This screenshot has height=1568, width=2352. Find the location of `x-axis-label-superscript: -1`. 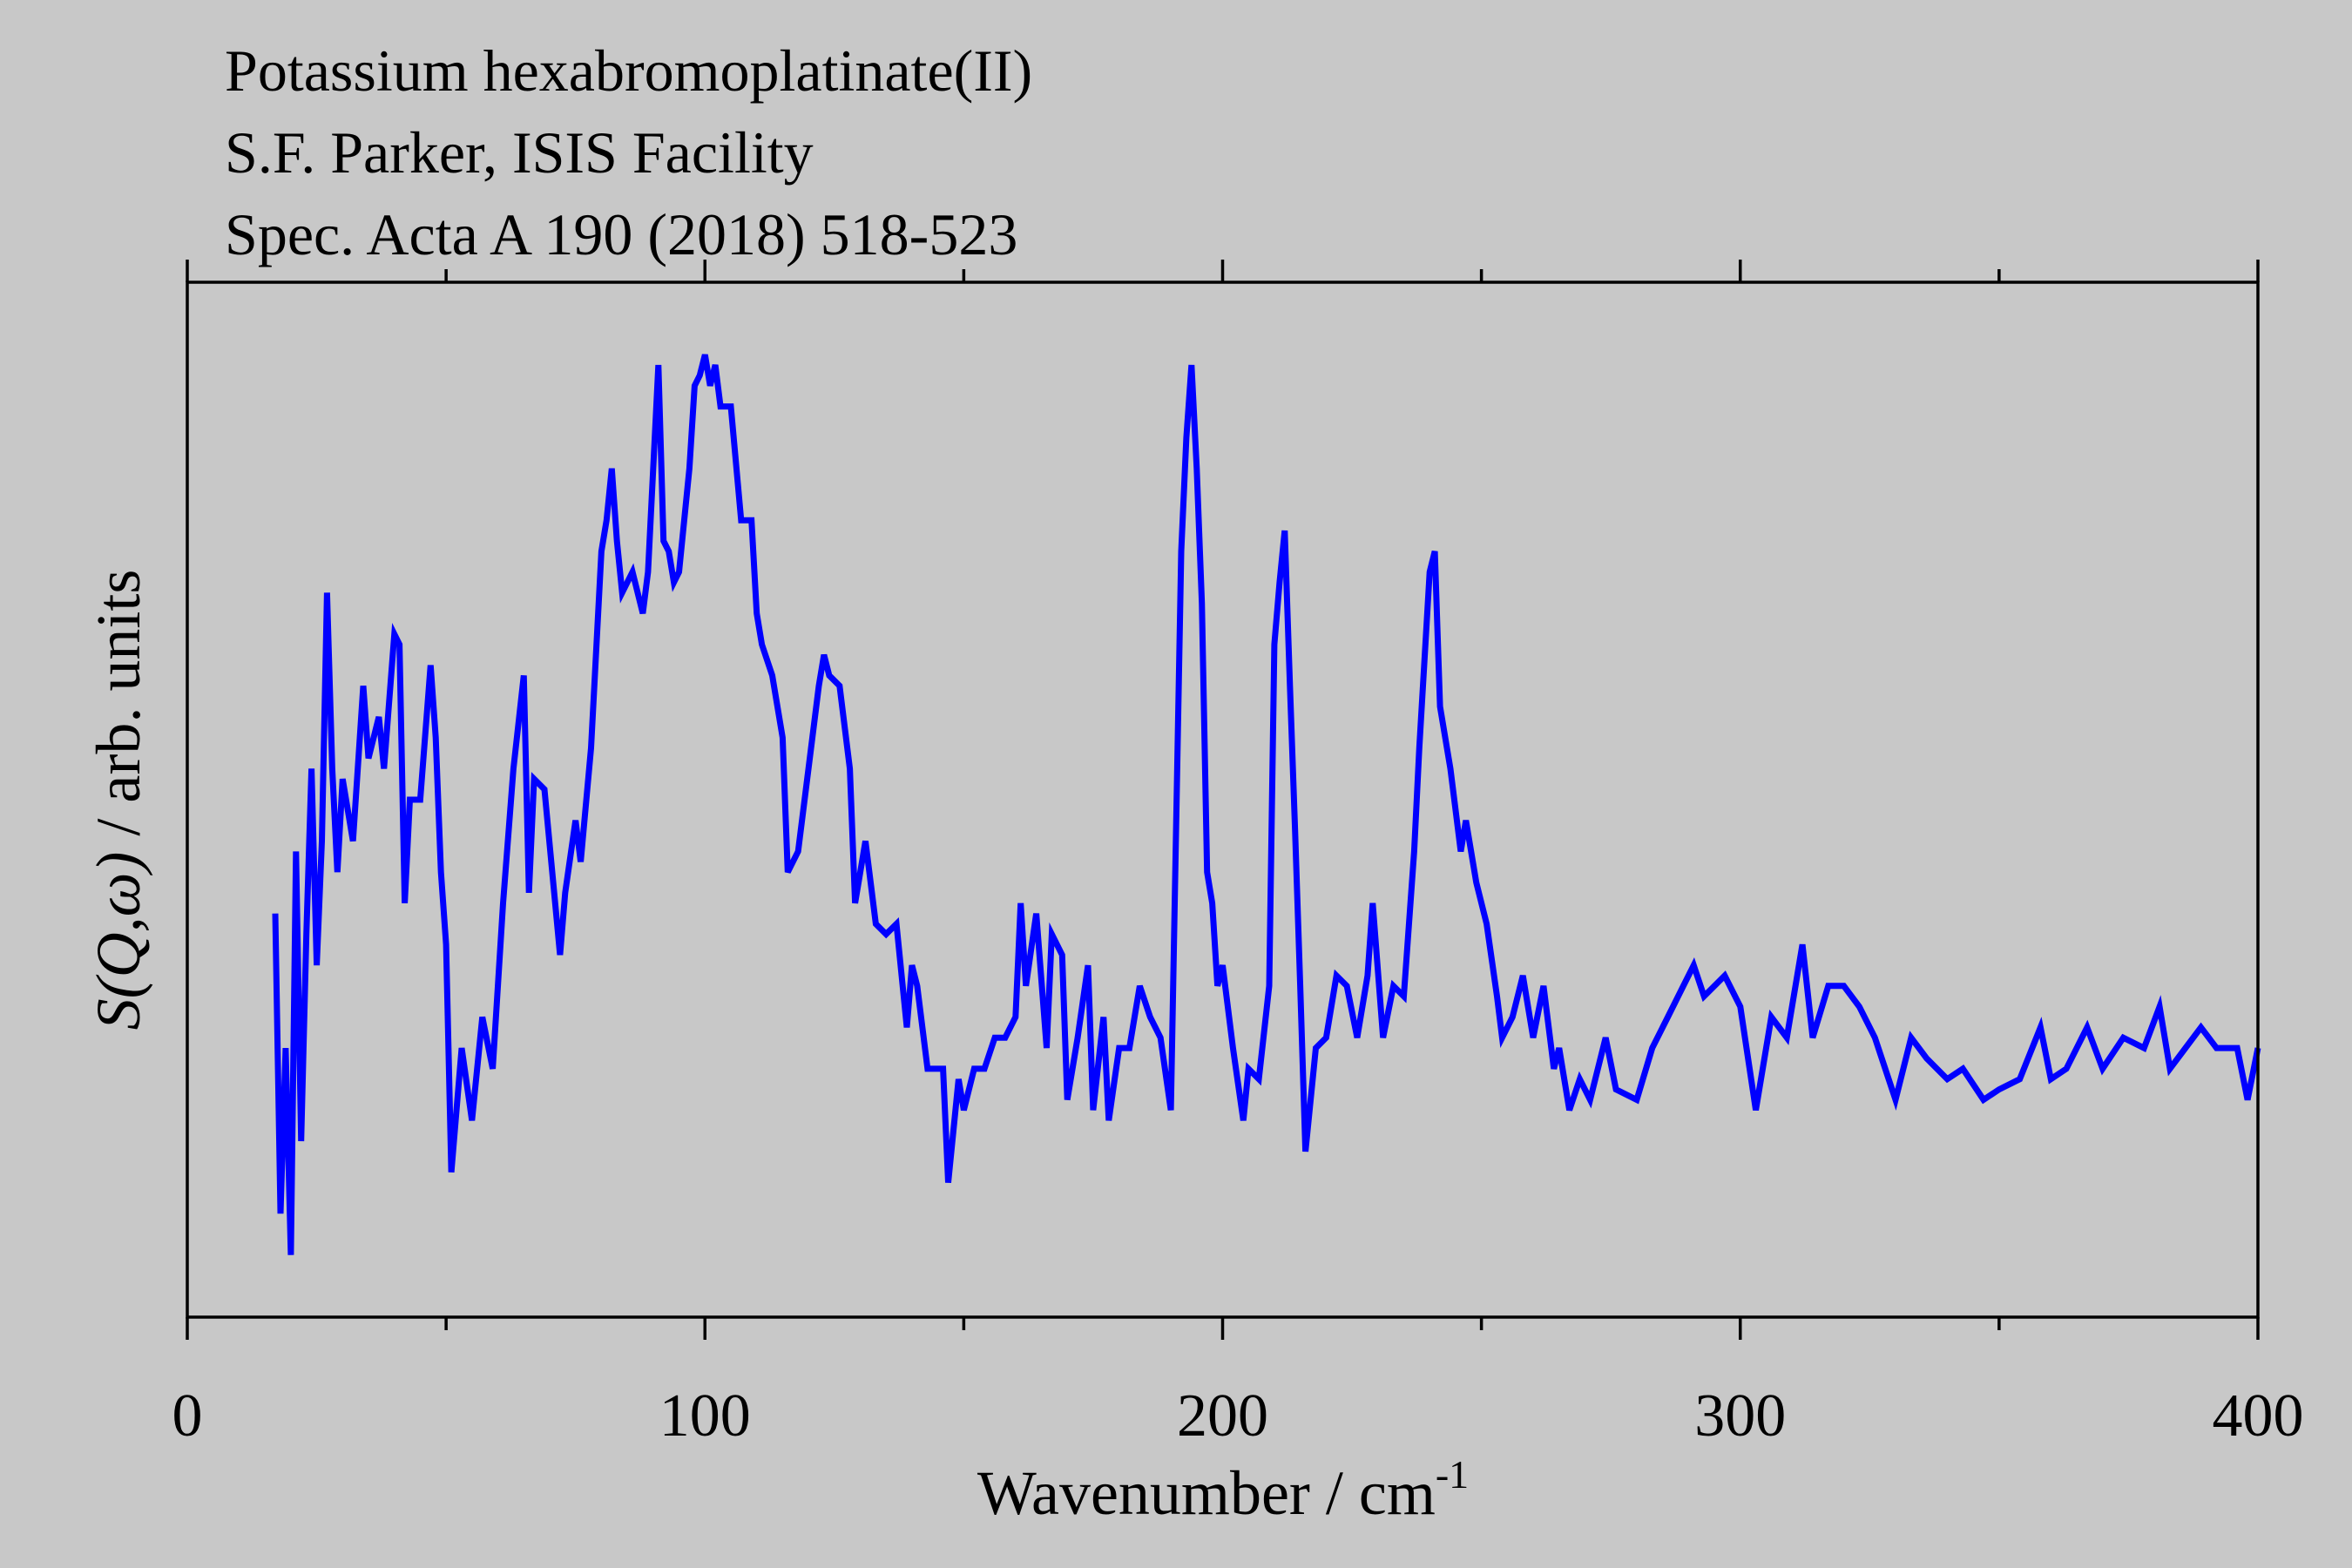

x-axis-label-superscript: -1 is located at coordinates (1452, 1474).